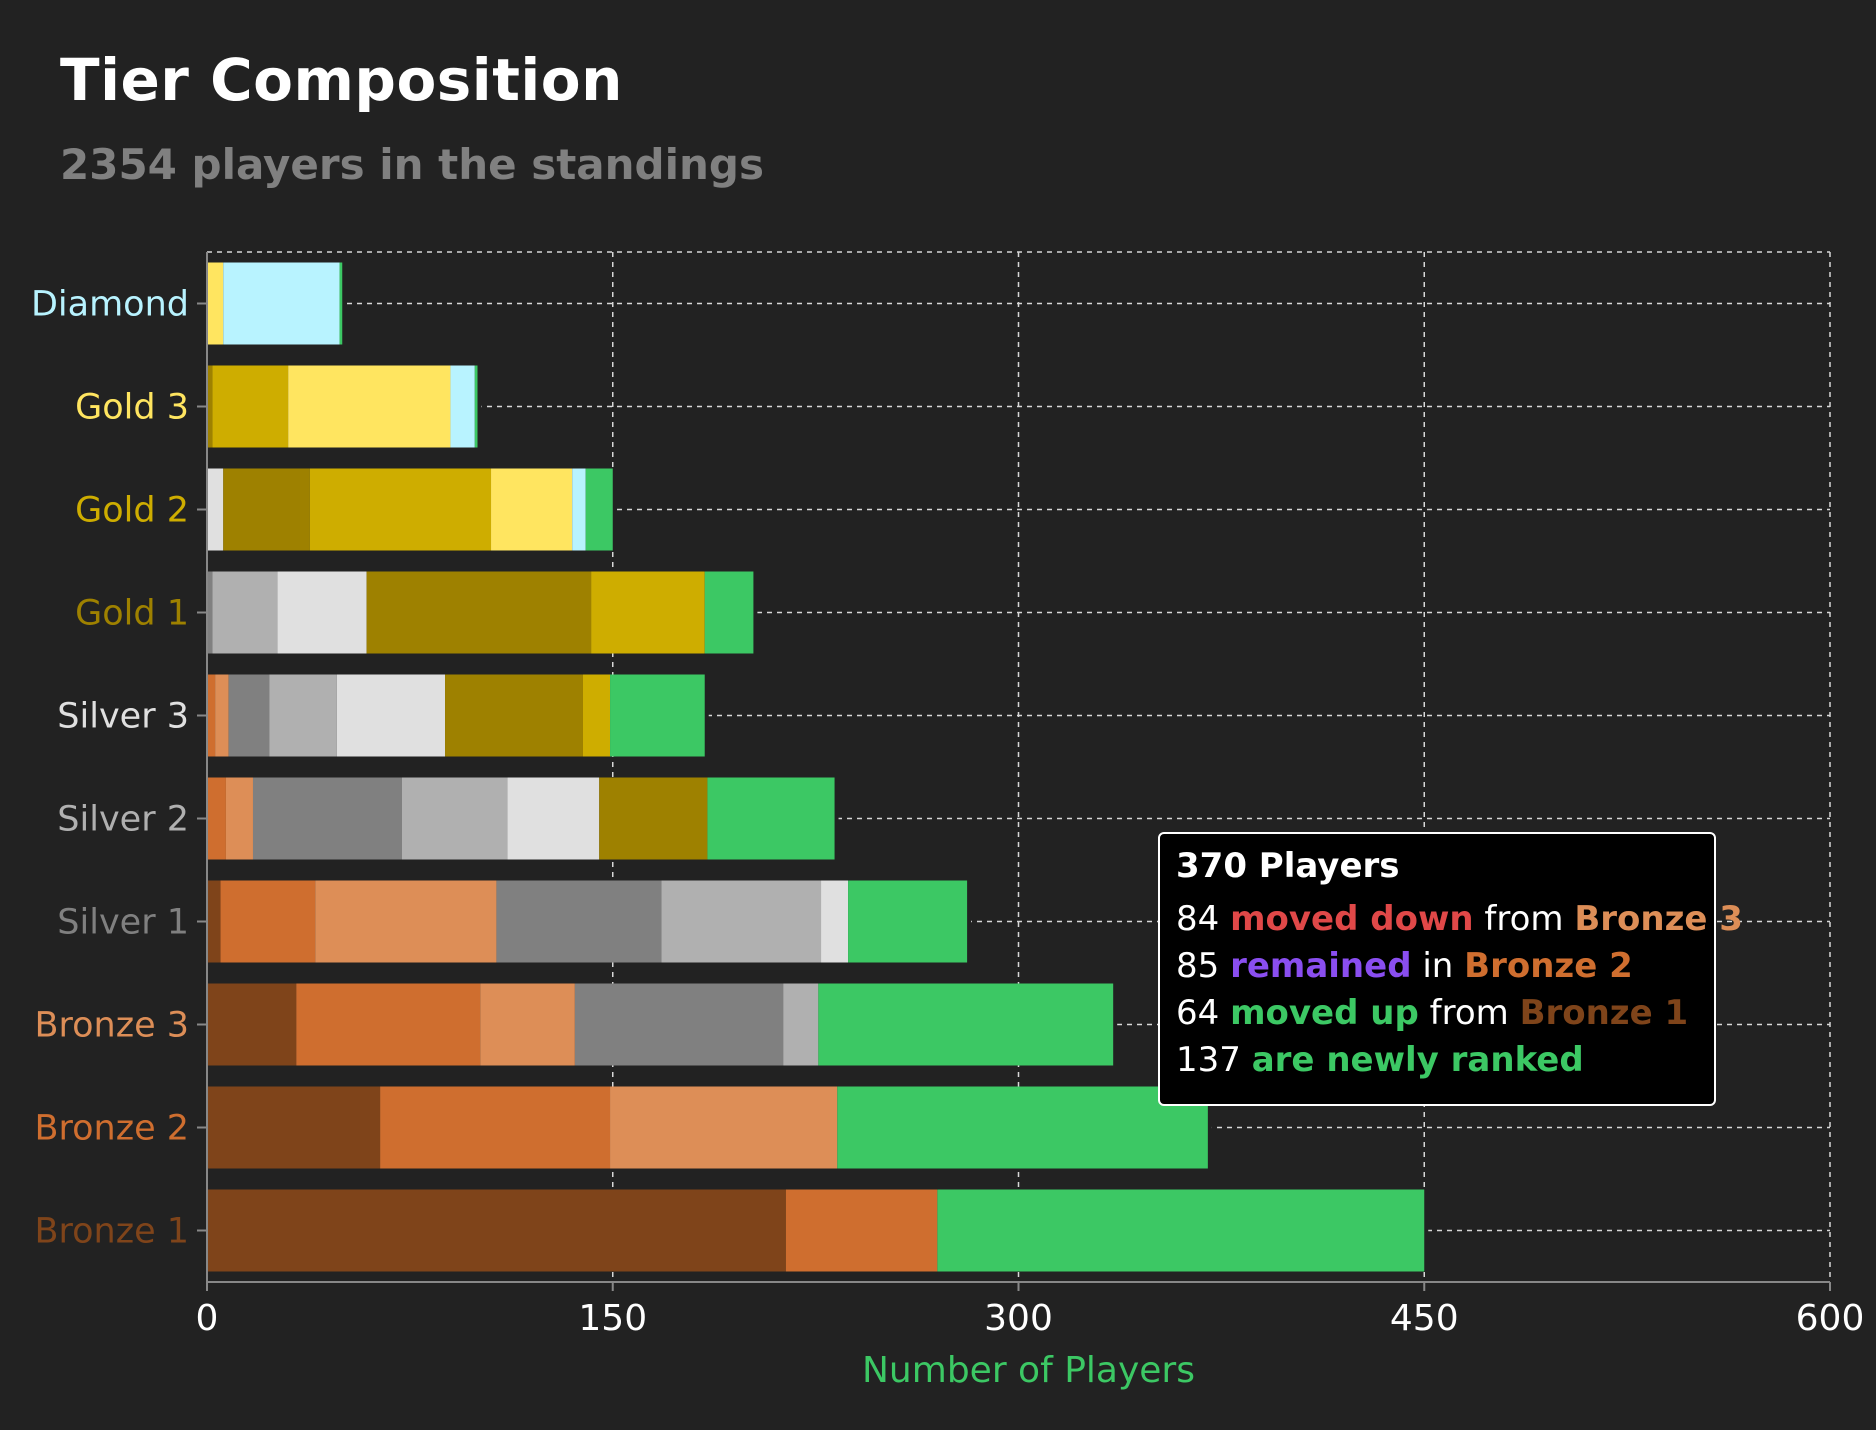 This screenshot has height=1430, width=1876. Describe the element at coordinates (729, 612) in the screenshot. I see `bar-segment-gold-1-from-new` at that location.